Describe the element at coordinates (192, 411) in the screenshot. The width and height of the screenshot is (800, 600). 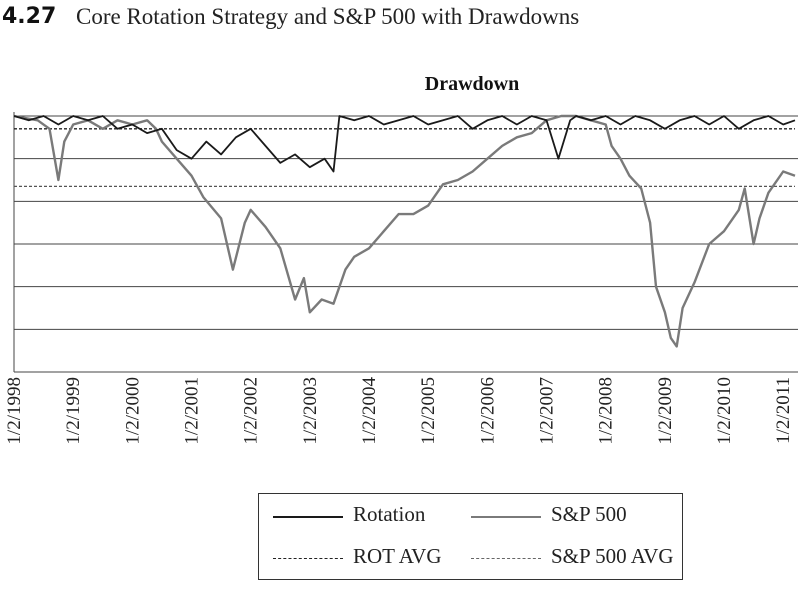
I see `x-tick-label: 1/2/2001` at that location.